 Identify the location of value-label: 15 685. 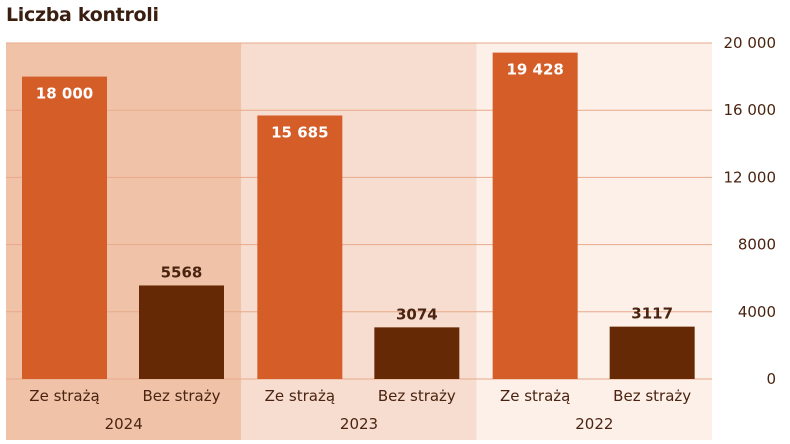
(299, 132).